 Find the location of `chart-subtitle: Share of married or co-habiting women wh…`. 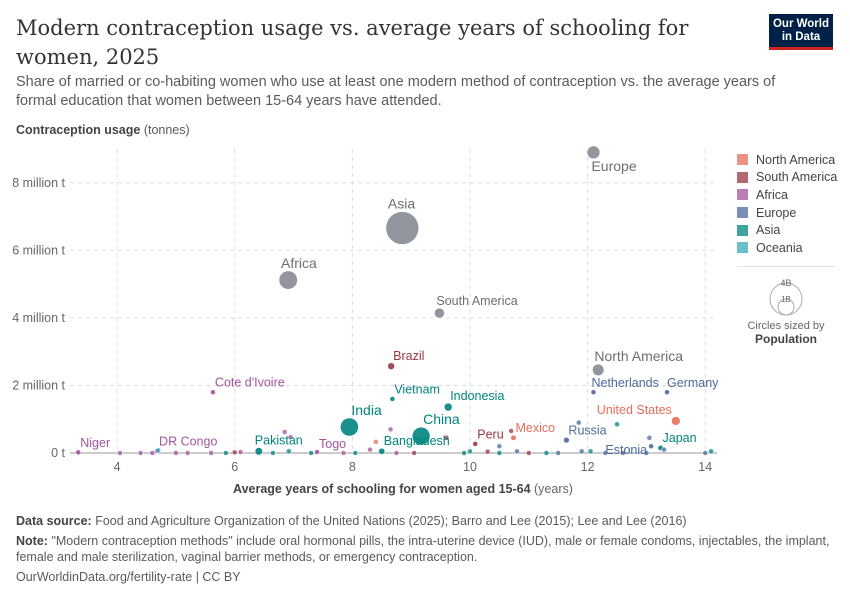

chart-subtitle: Share of married or co-habiting women wh… is located at coordinates (396, 91).